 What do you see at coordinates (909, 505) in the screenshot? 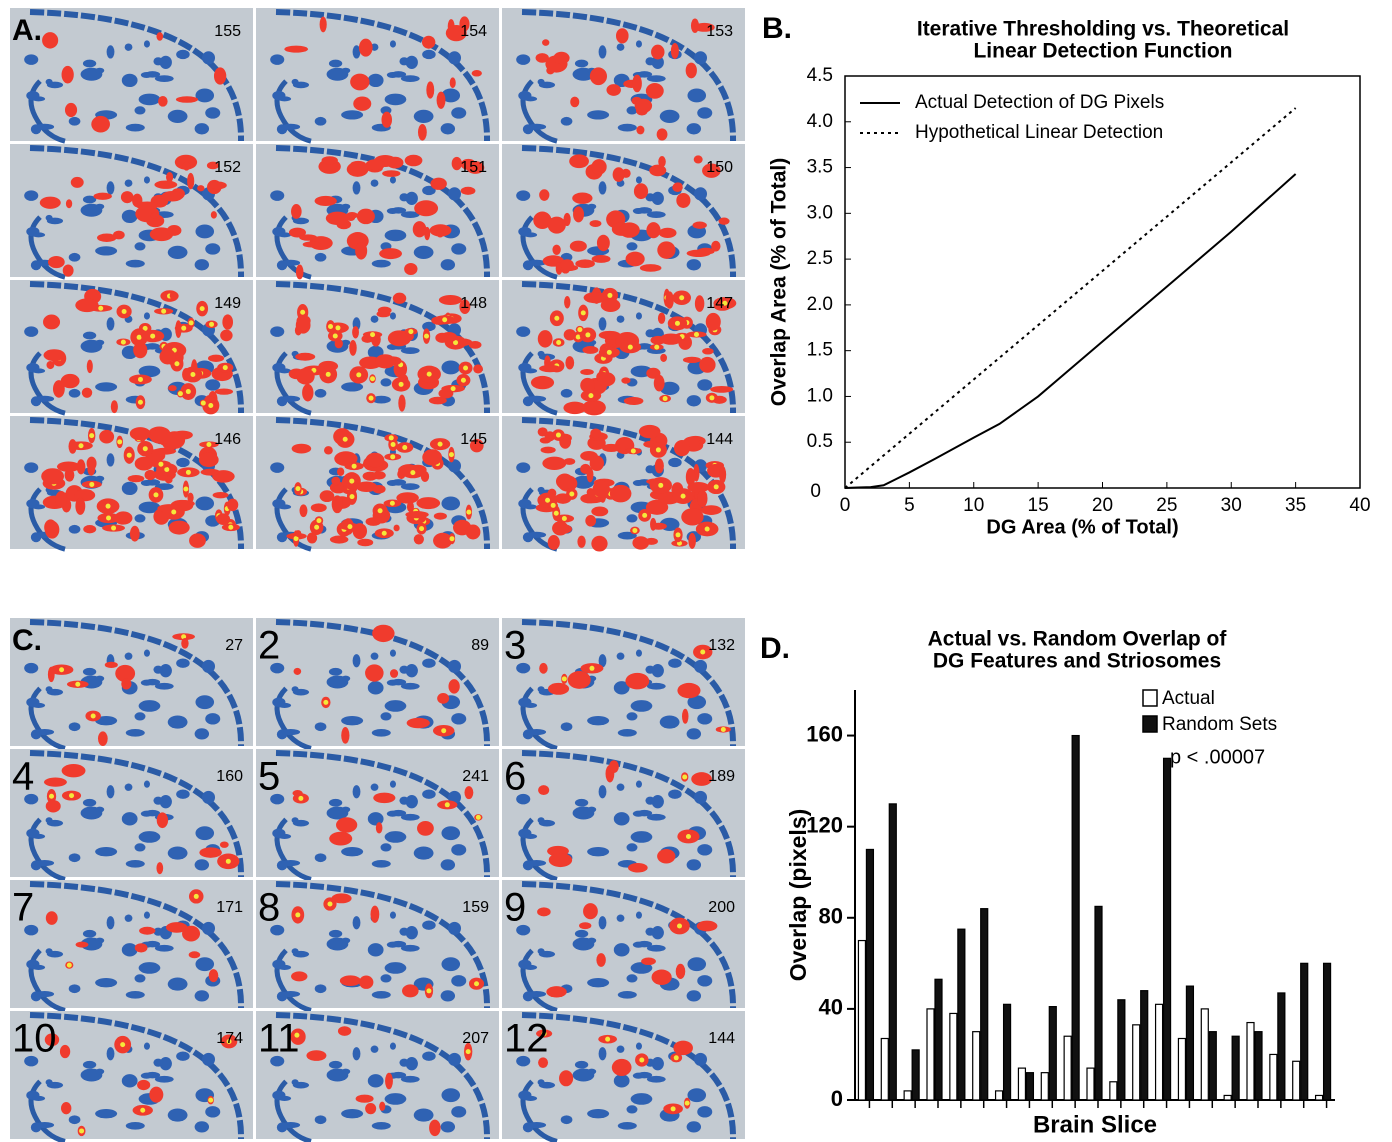
I see `x-tick-label: 5` at bounding box center [909, 505].